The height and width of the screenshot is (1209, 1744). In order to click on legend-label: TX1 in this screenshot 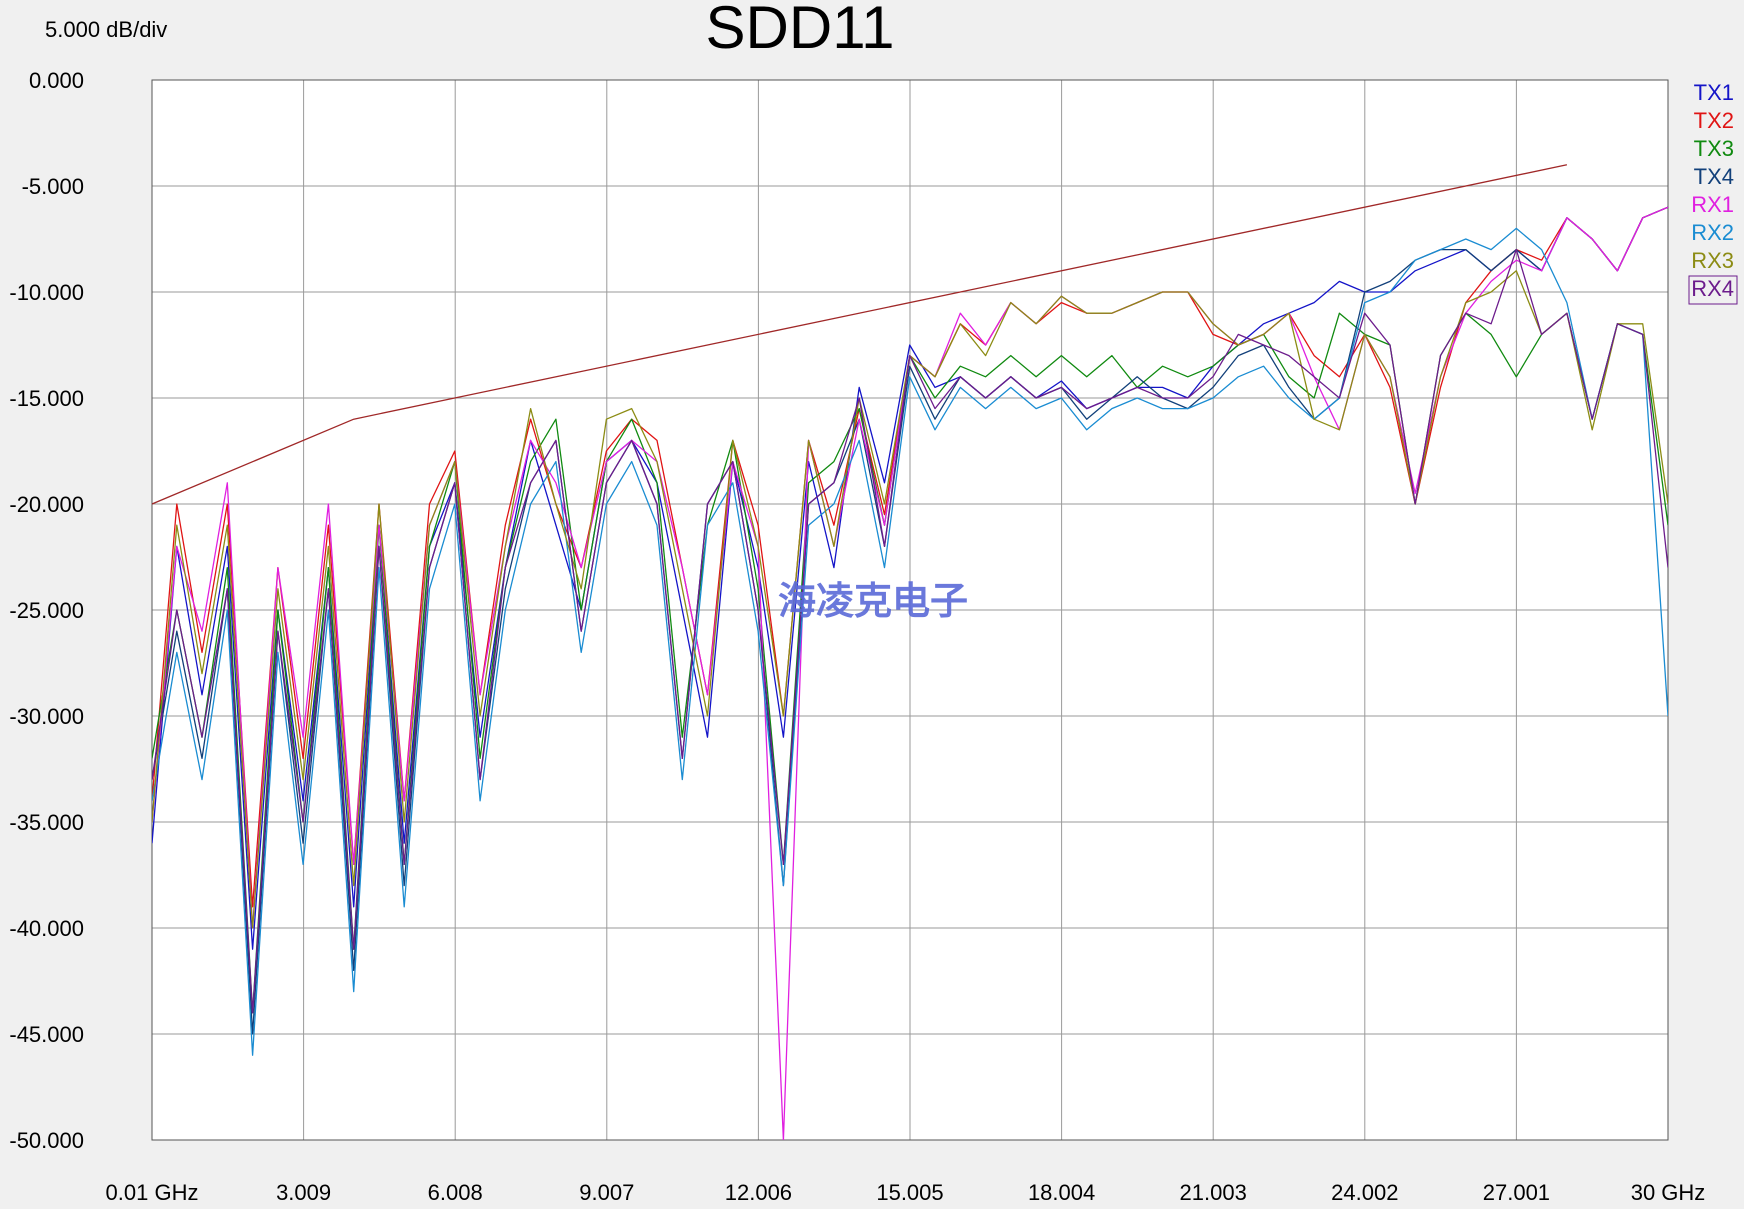, I will do `click(1714, 92)`.